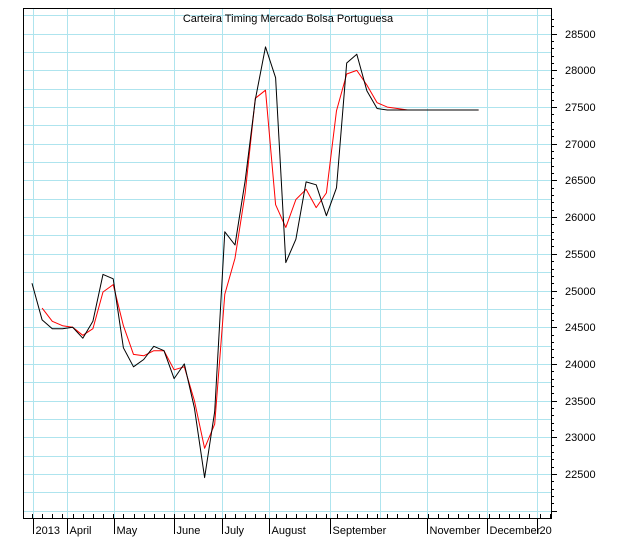 This screenshot has height=543, width=622. What do you see at coordinates (189, 531) in the screenshot?
I see `x-tick-label: June` at bounding box center [189, 531].